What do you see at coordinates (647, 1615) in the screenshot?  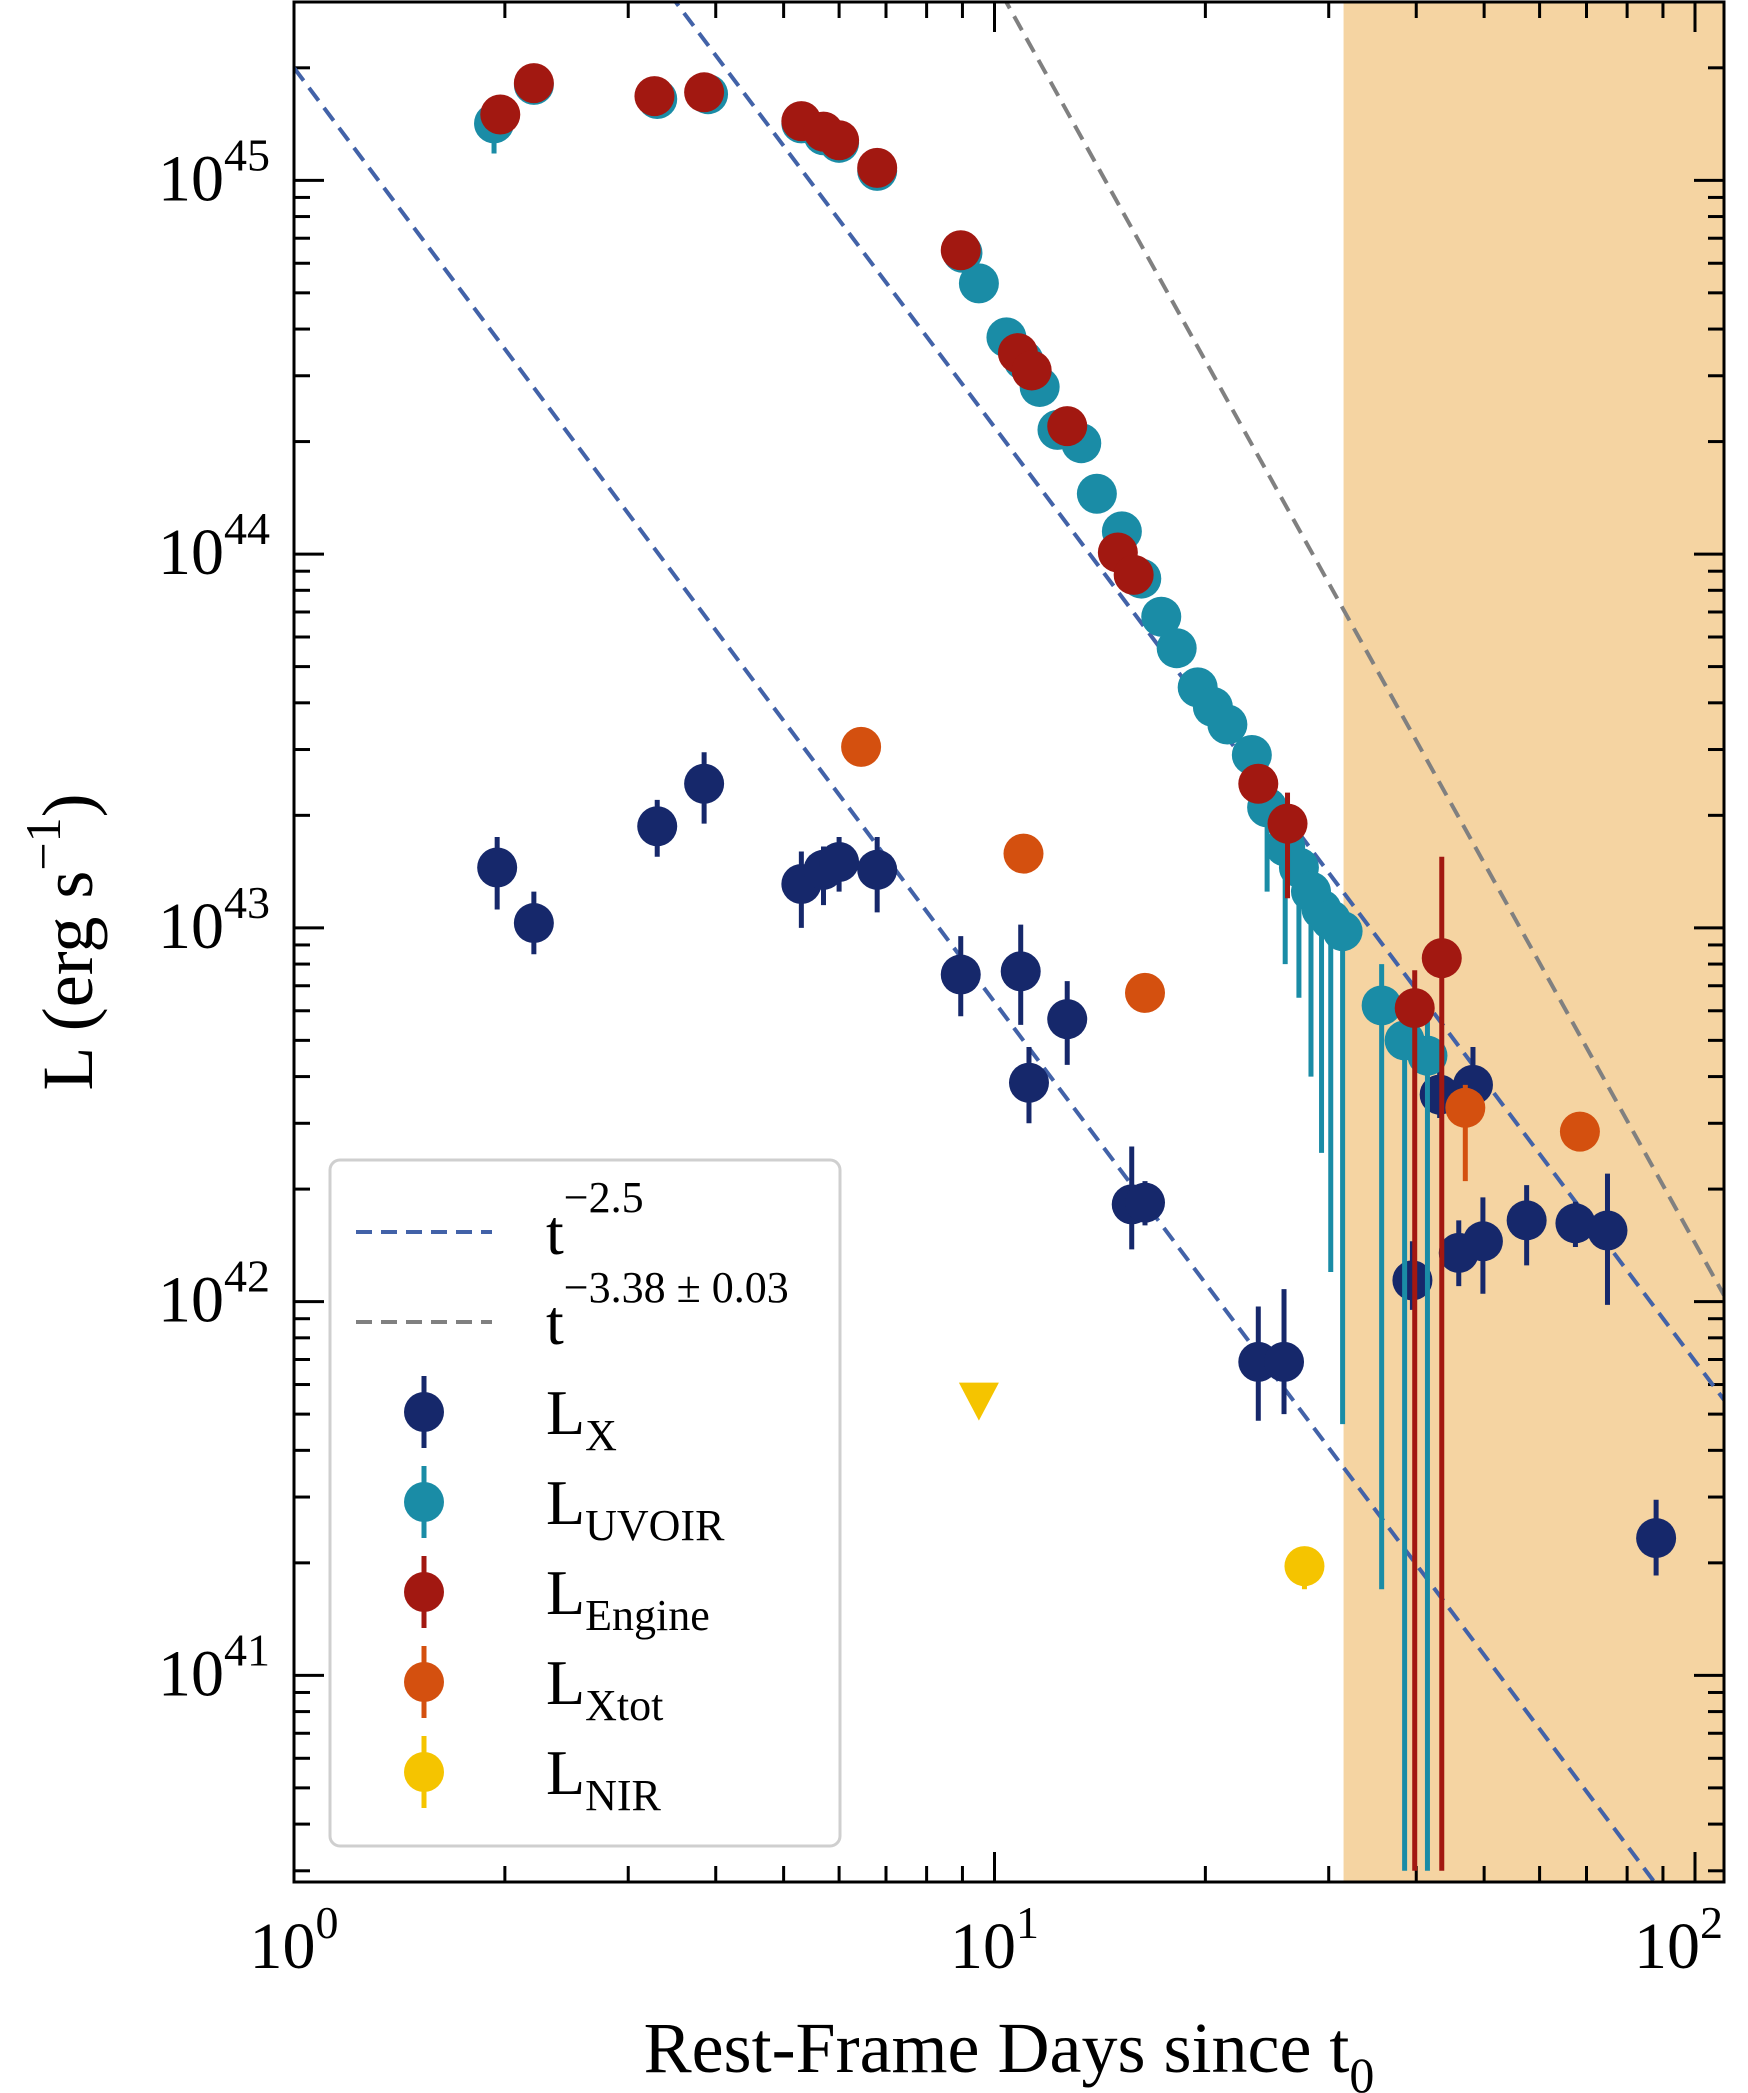 I see `legend-label-sub: Engine` at bounding box center [647, 1615].